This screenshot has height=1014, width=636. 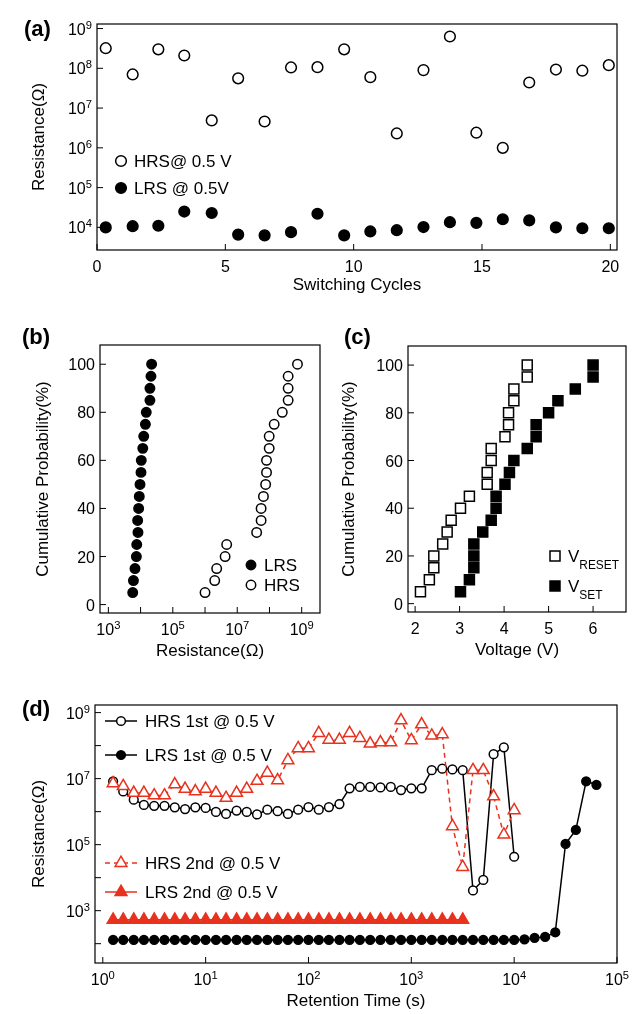 What do you see at coordinates (415, 628) in the screenshot?
I see `x-tick-label: 2` at bounding box center [415, 628].